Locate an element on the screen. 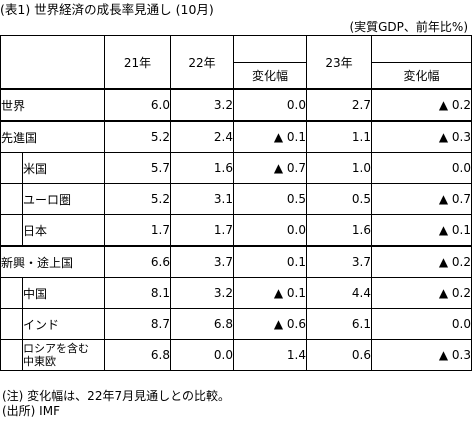  row-label-line-2: 中東欧 is located at coordinates (40, 361).